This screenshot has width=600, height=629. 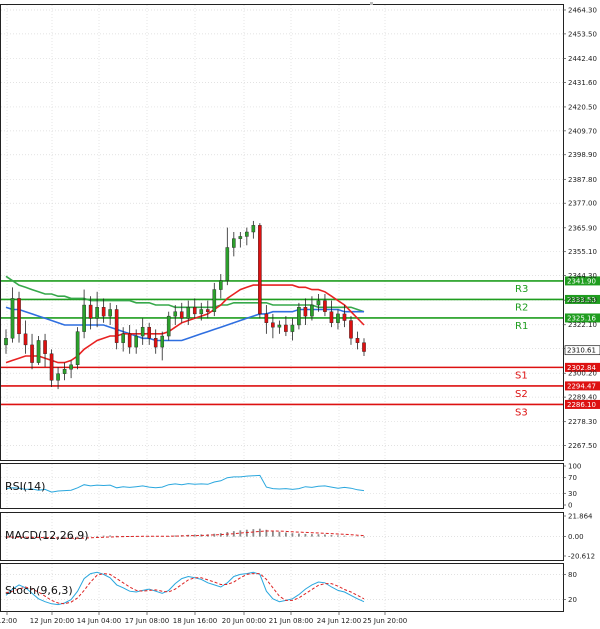 What do you see at coordinates (582, 386) in the screenshot?
I see `level-tag-s2` at bounding box center [582, 386].